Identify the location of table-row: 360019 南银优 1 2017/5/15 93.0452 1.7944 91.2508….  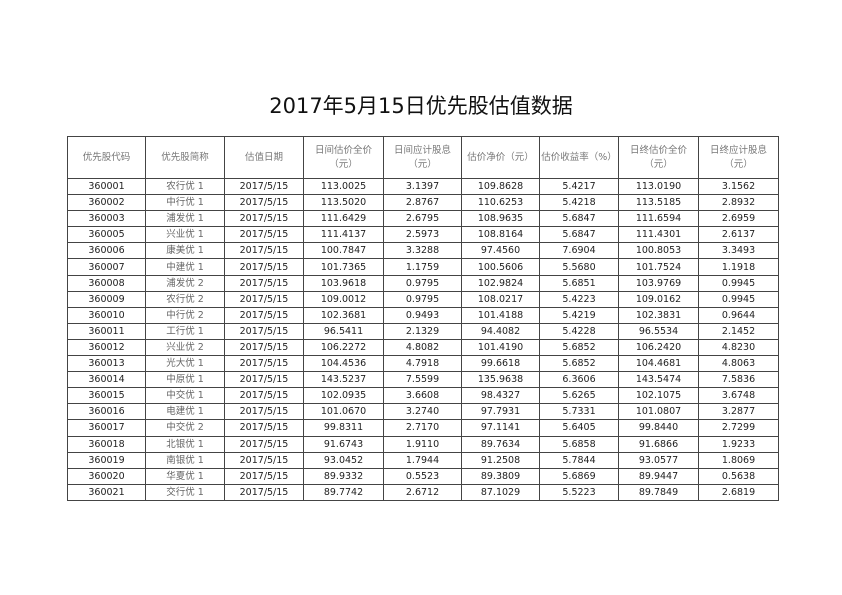
(423, 460).